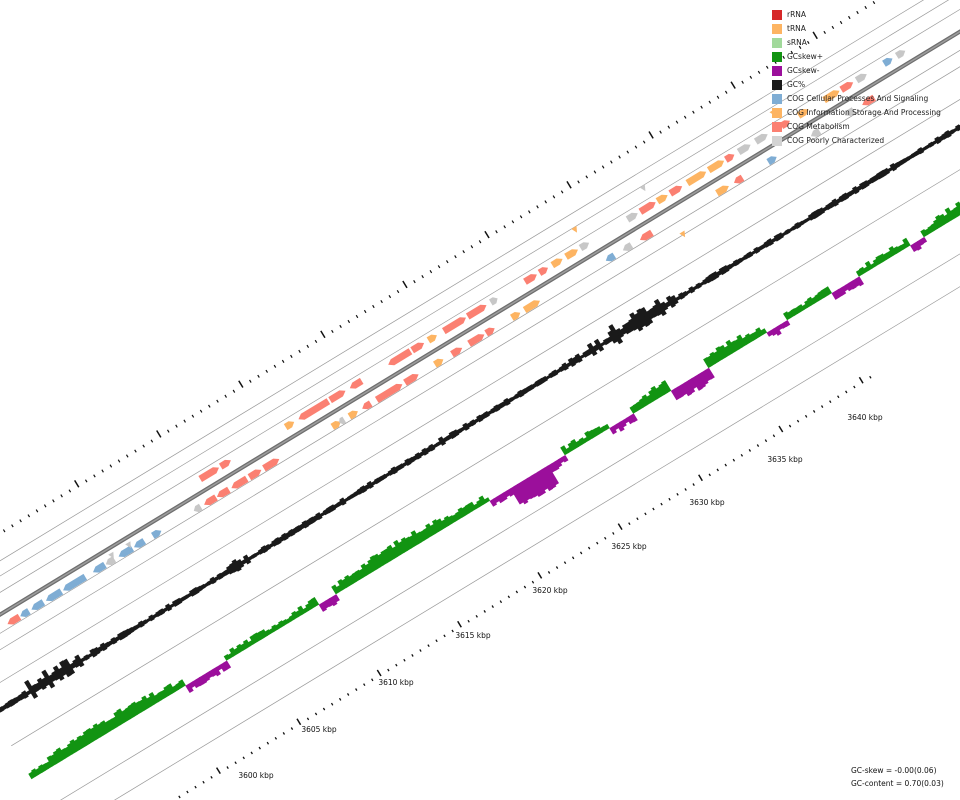 This screenshot has width=960, height=800. I want to click on legend-label: rRNA, so click(797, 14).